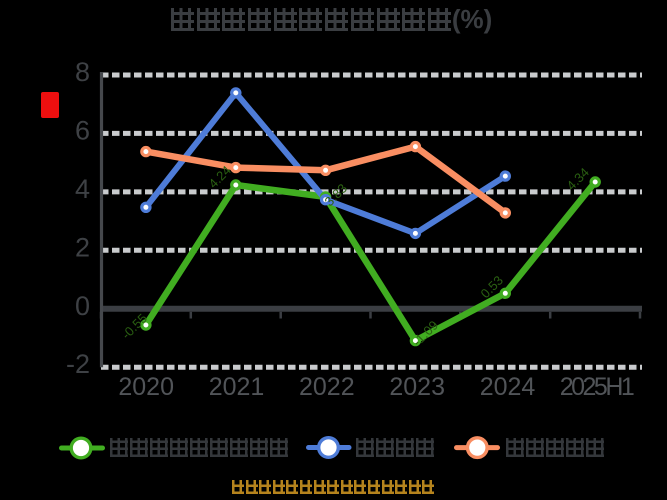  I want to click on svg-text: -2, so click(78, 364).